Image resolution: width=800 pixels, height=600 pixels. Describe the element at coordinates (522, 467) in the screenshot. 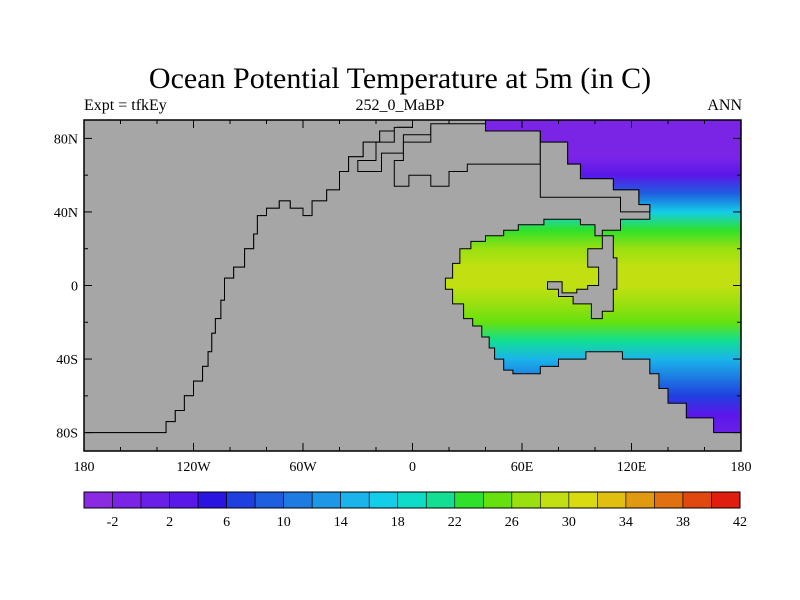

I see `x-tick-label: 60E` at that location.